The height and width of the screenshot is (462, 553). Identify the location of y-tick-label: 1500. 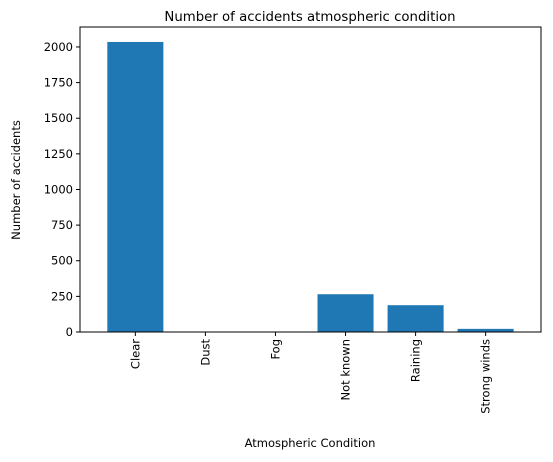
(58, 118).